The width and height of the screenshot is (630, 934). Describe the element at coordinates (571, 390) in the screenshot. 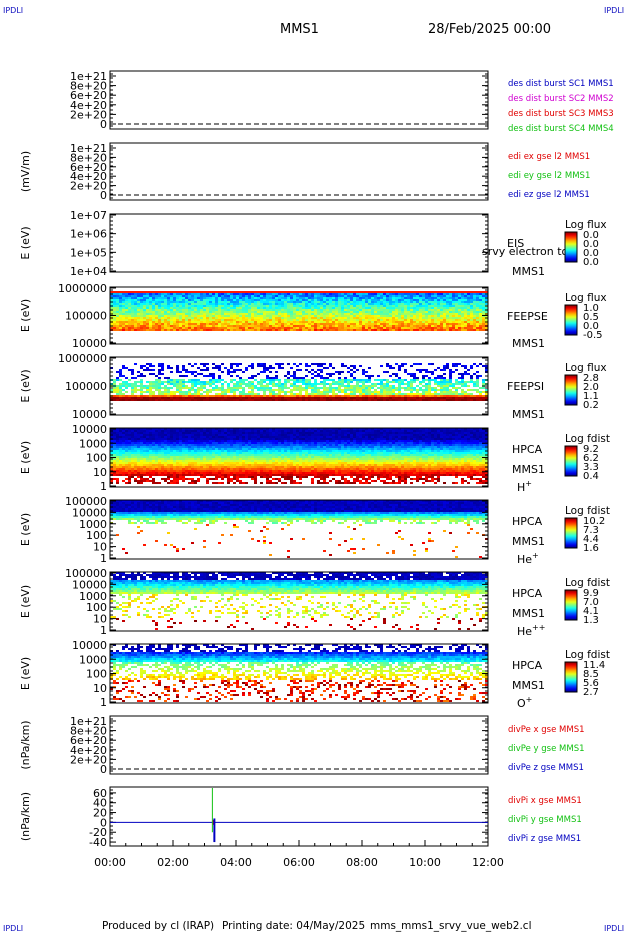

I see `colorbar` at that location.